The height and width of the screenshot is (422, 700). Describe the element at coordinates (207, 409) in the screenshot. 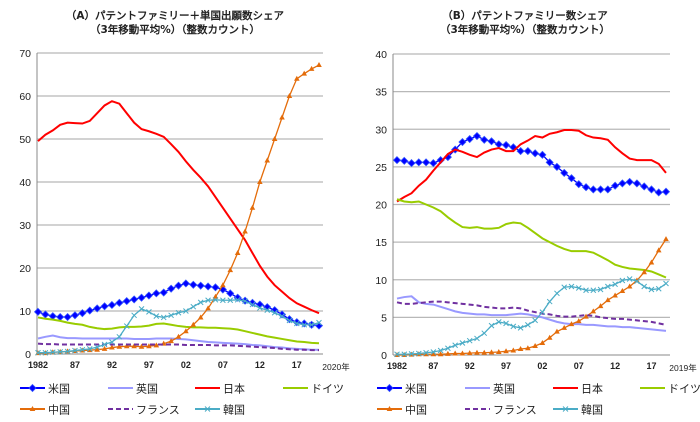

I see `chart-a-legend-marker` at that location.